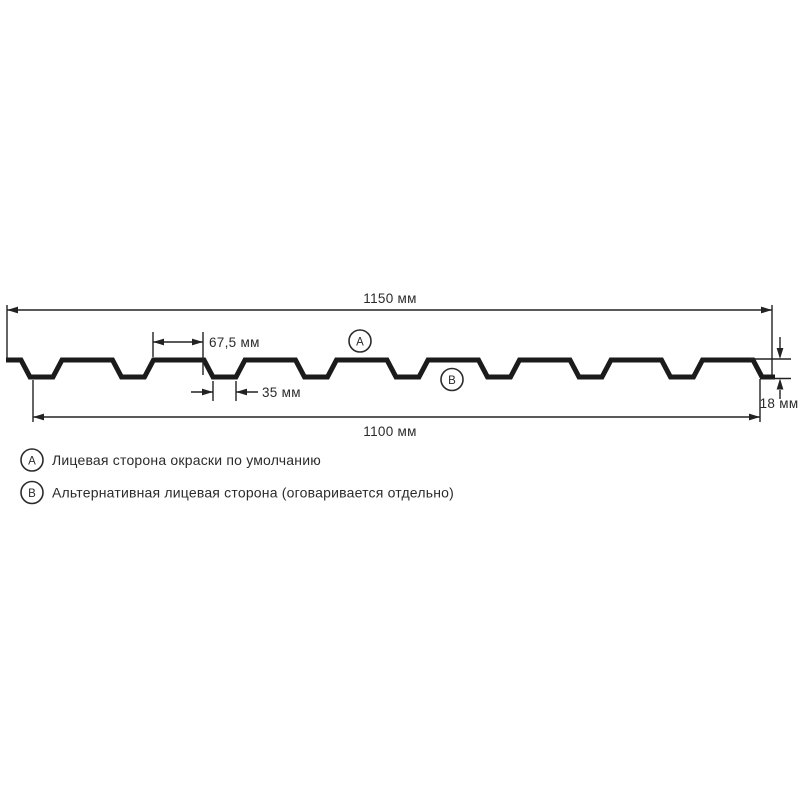  I want to click on legend-b-circle, so click(32, 492).